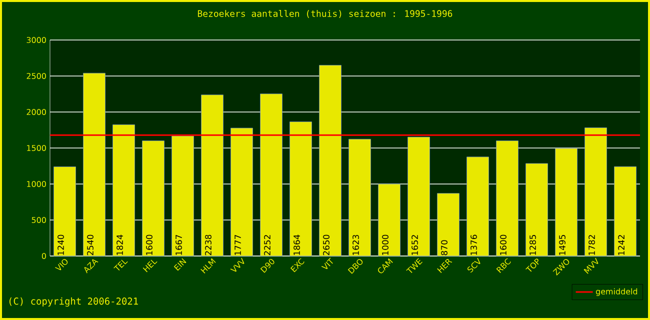 This screenshot has height=320, width=650. I want to click on text: (C) copyright 2006-2021, so click(73, 302).